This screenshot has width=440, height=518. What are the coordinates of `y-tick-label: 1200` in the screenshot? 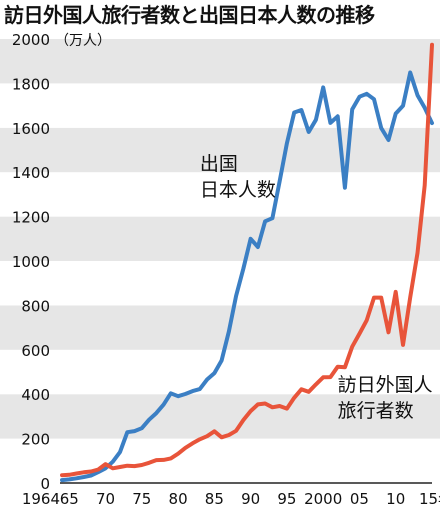 It's located at (31, 218).